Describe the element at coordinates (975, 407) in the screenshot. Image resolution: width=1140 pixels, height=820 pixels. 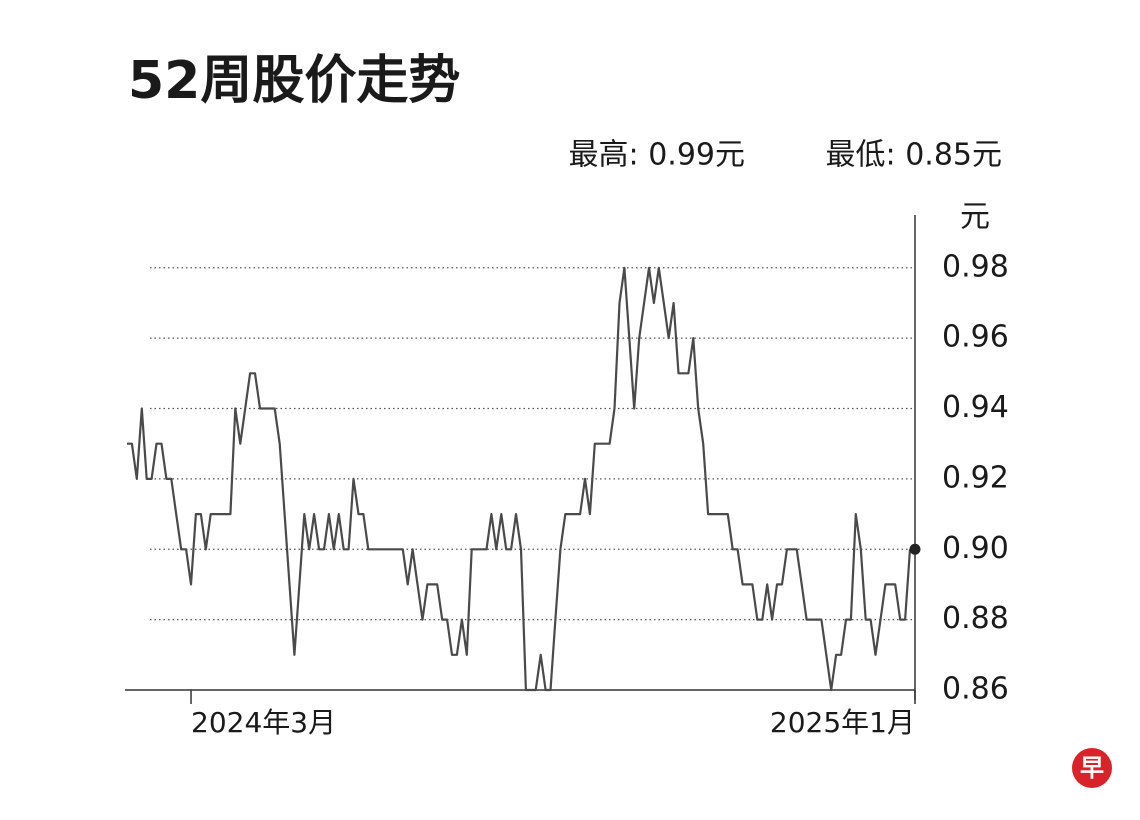
I see `y-tick-label: 0.94` at that location.